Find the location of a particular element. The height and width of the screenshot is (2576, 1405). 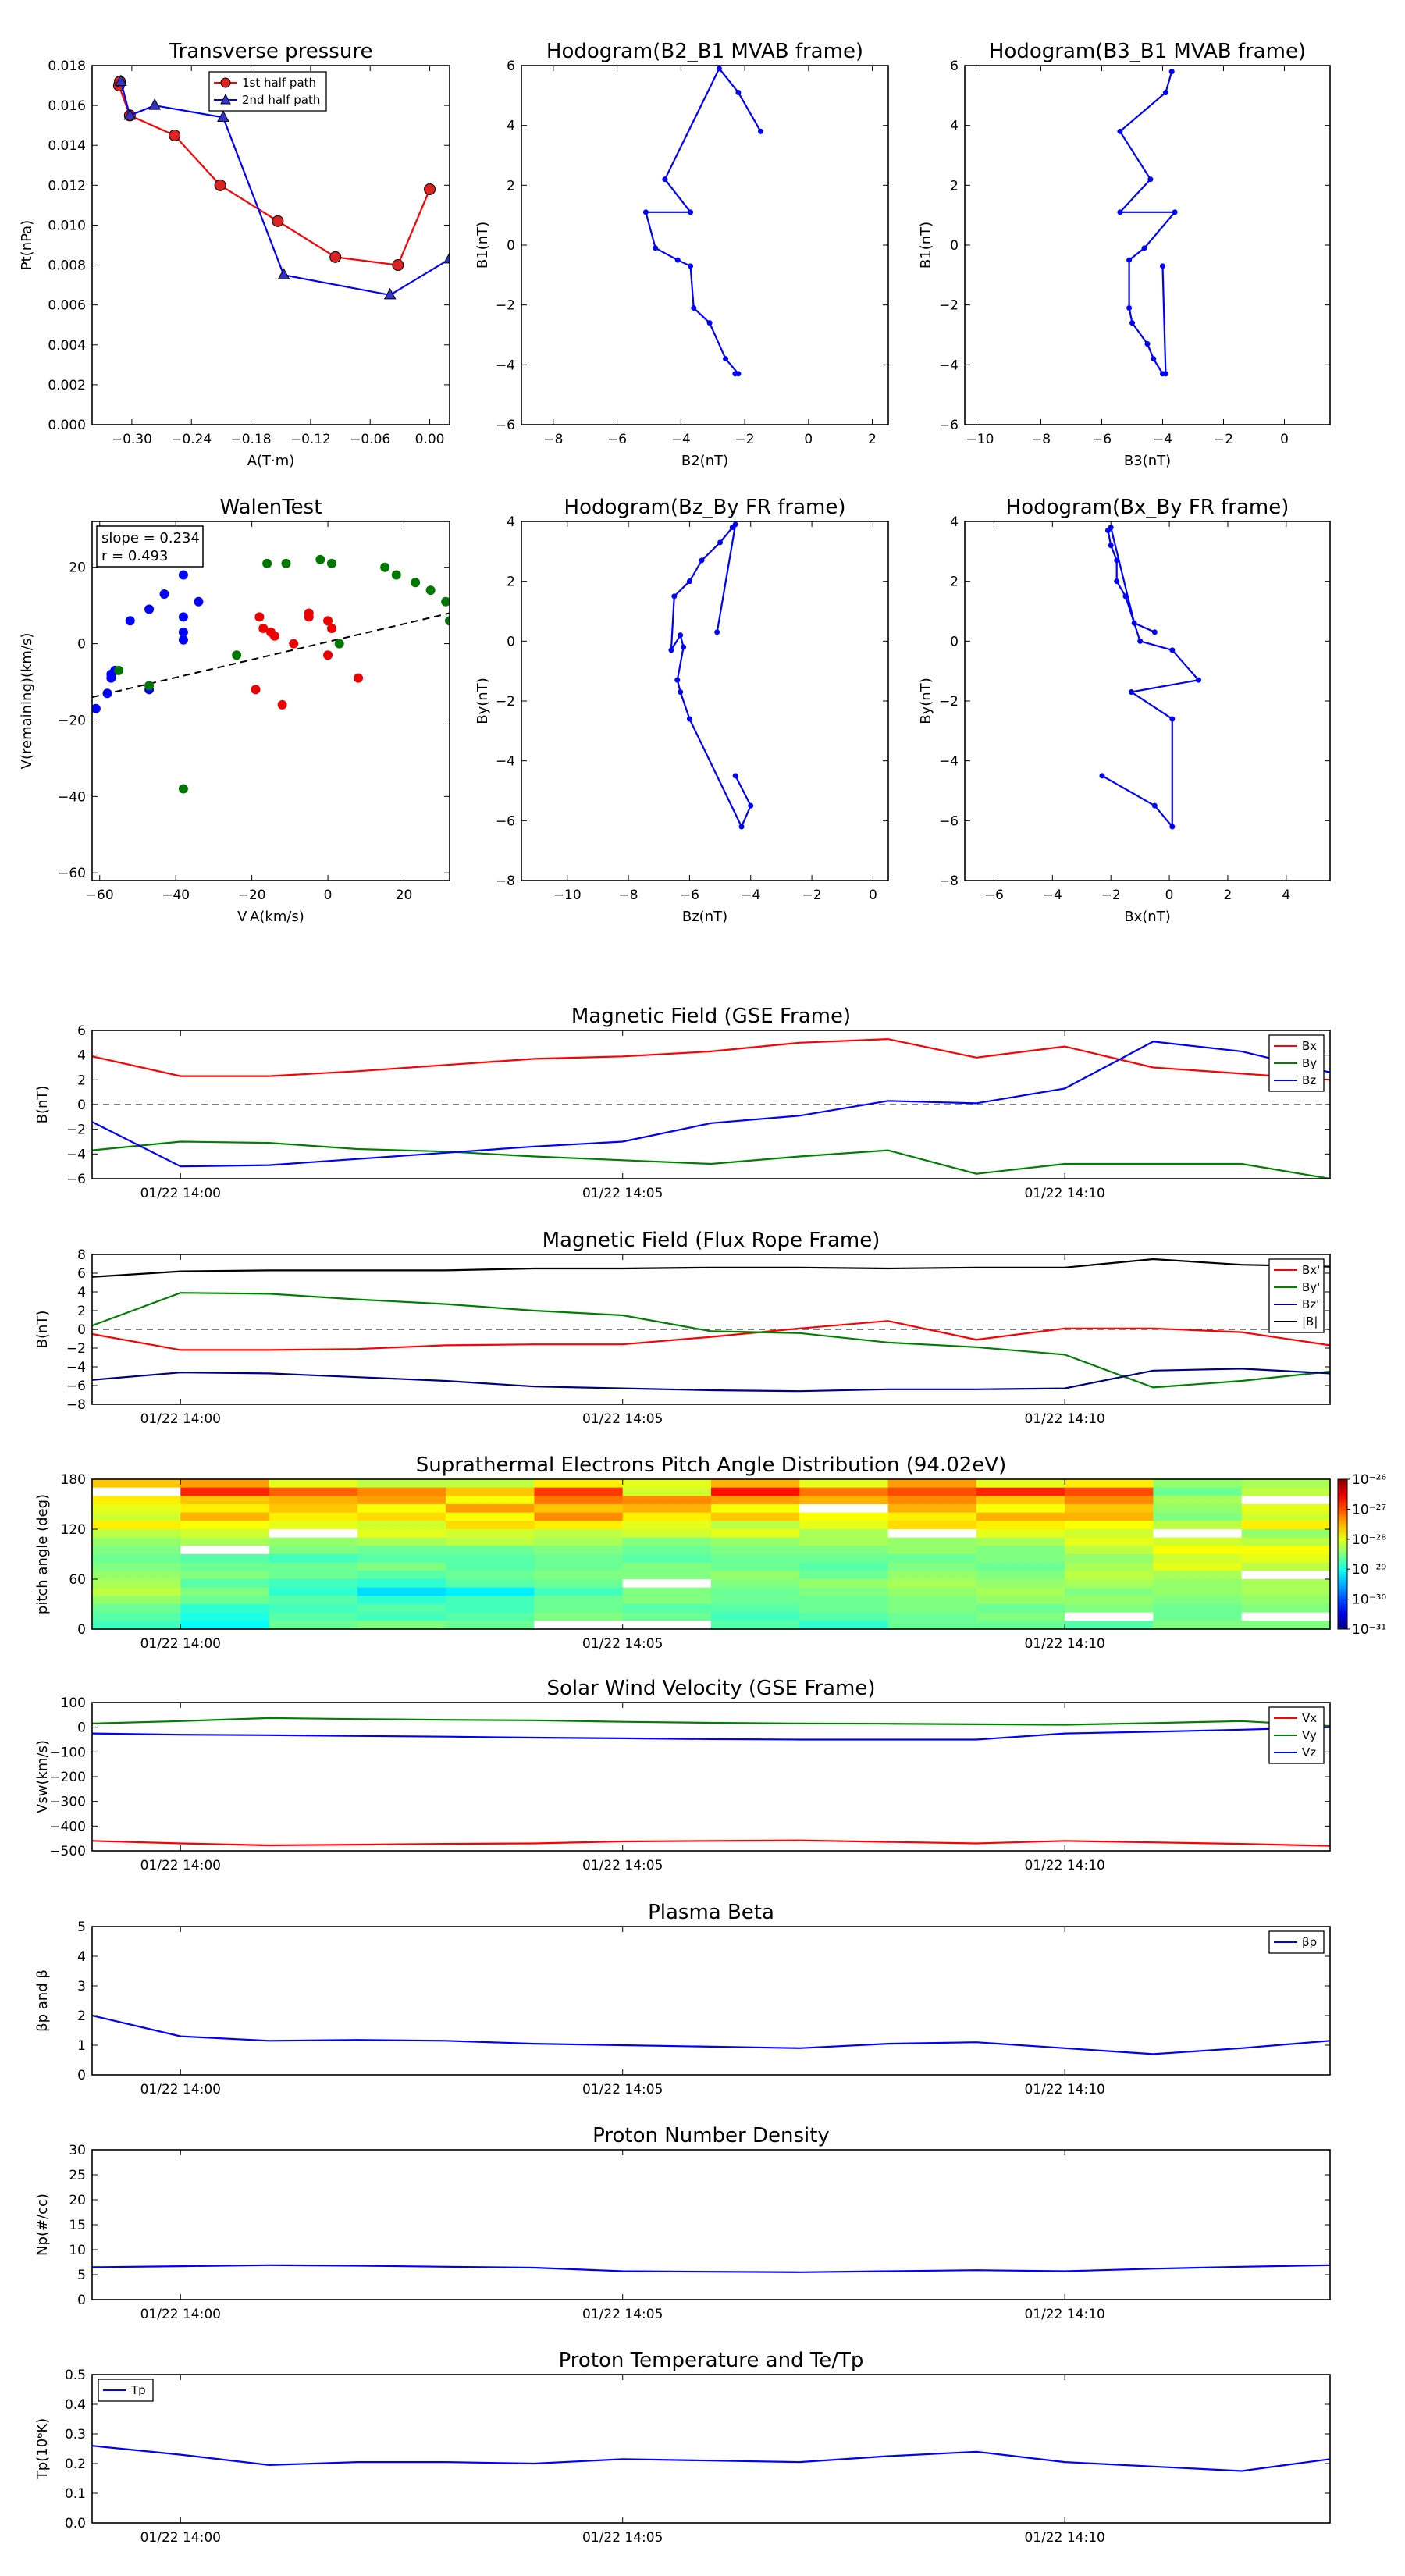

series-0-line is located at coordinates (1148, 223).